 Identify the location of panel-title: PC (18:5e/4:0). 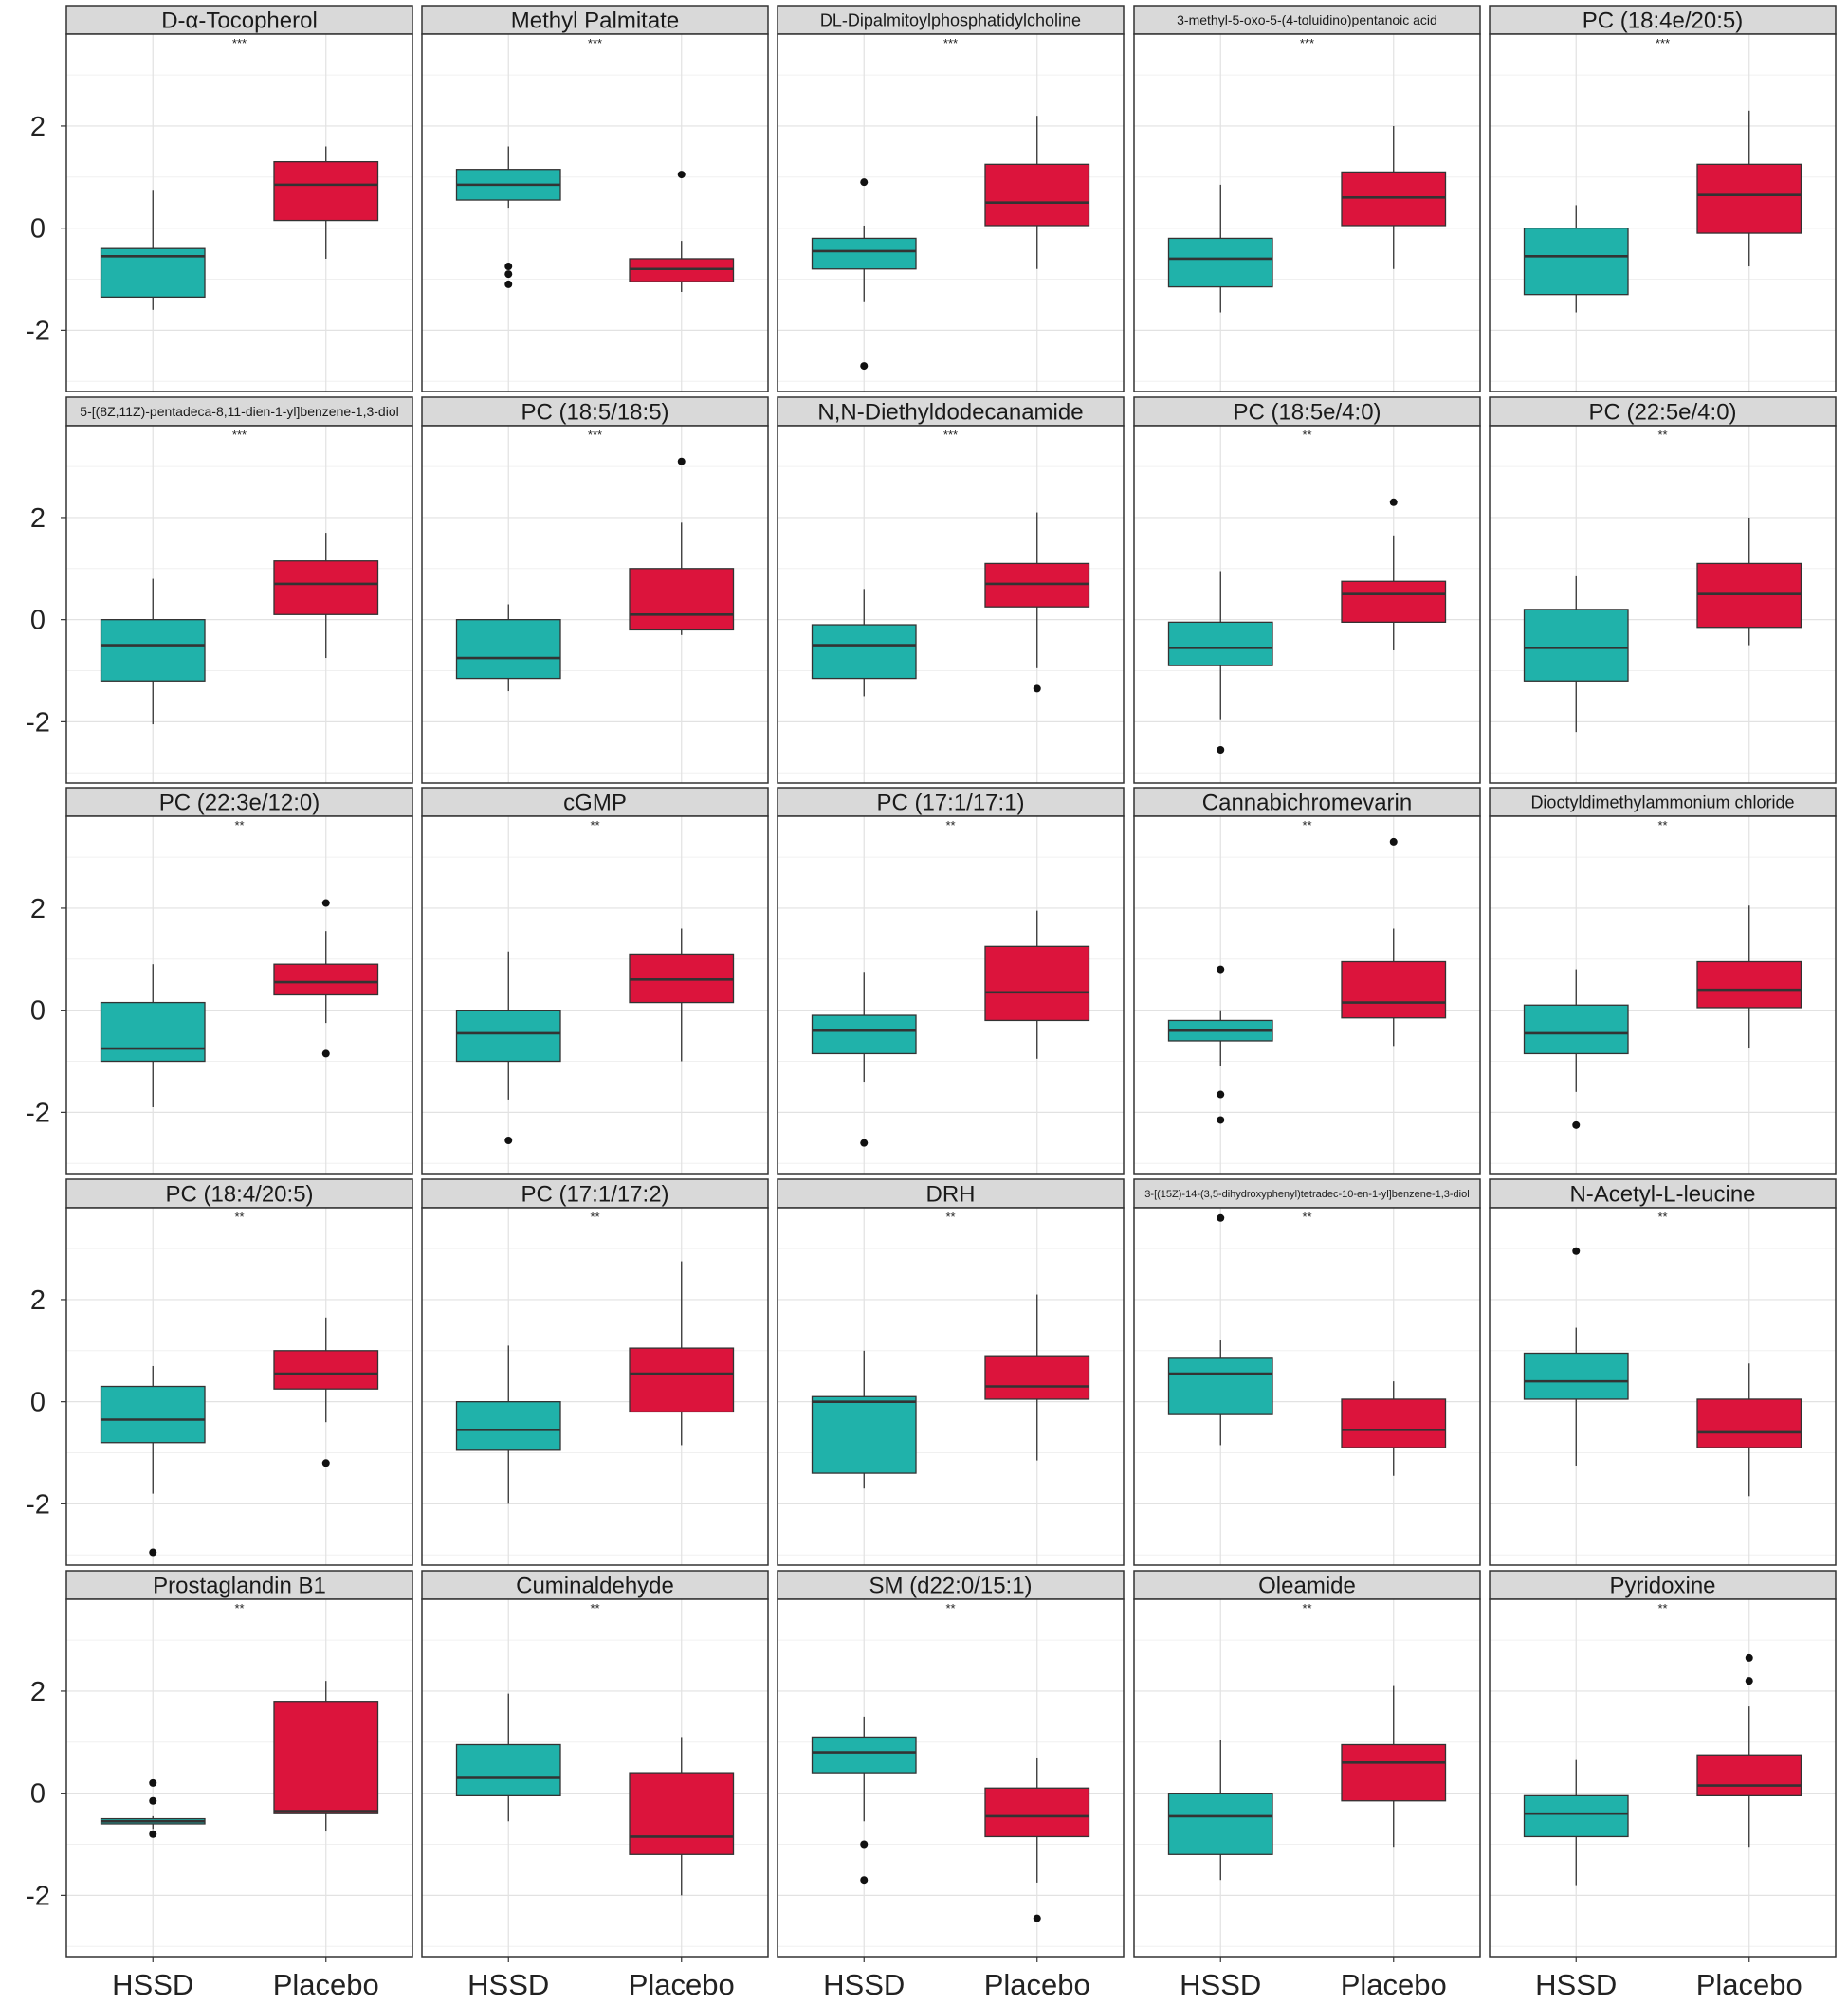
(1307, 413).